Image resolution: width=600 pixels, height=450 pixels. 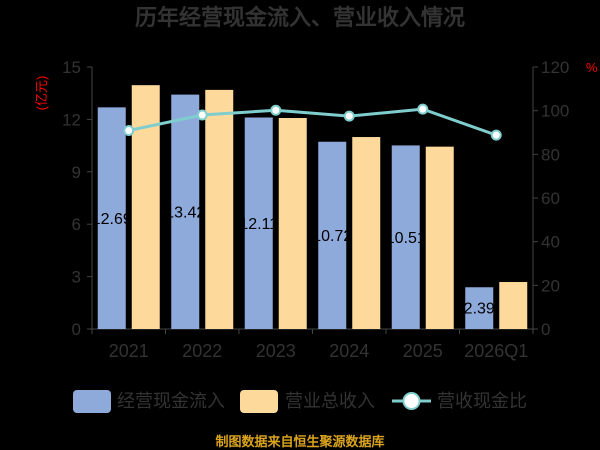 I want to click on source-footer: 制图数据来自恒生聚源数据库, so click(x=299, y=441).